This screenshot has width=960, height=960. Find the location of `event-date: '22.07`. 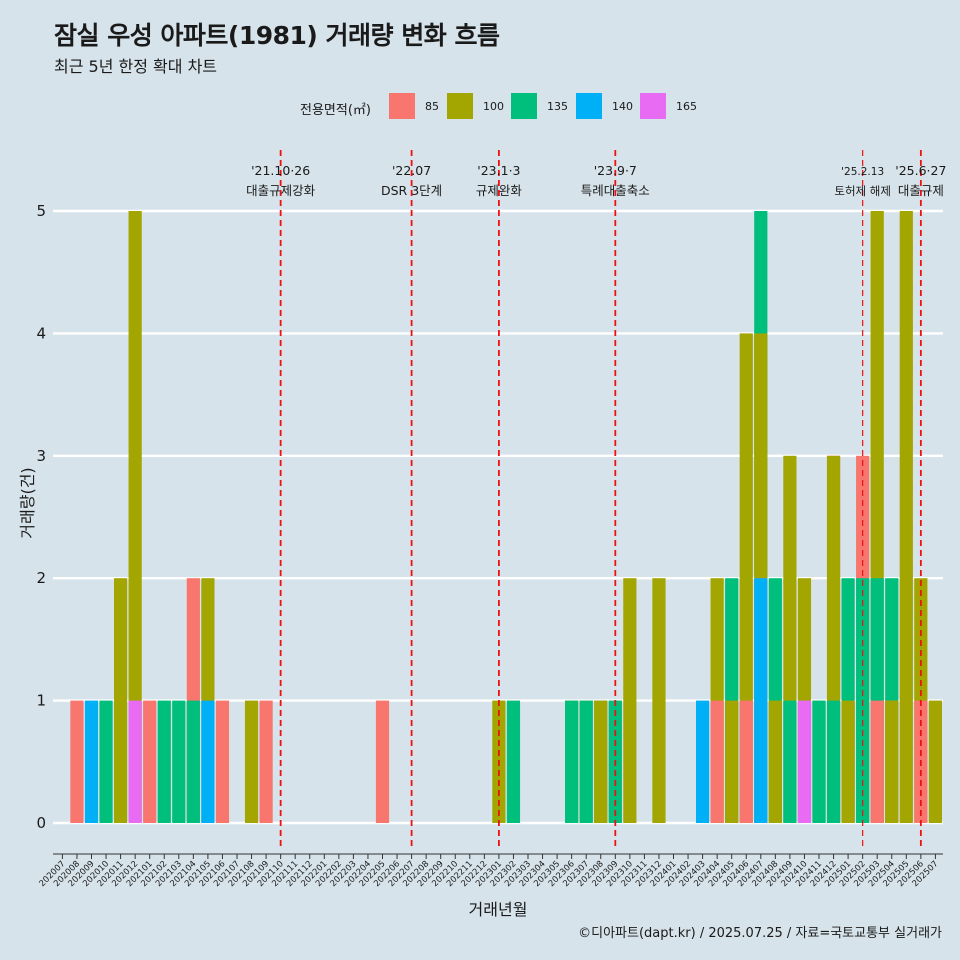

event-date: '22.07 is located at coordinates (411, 170).